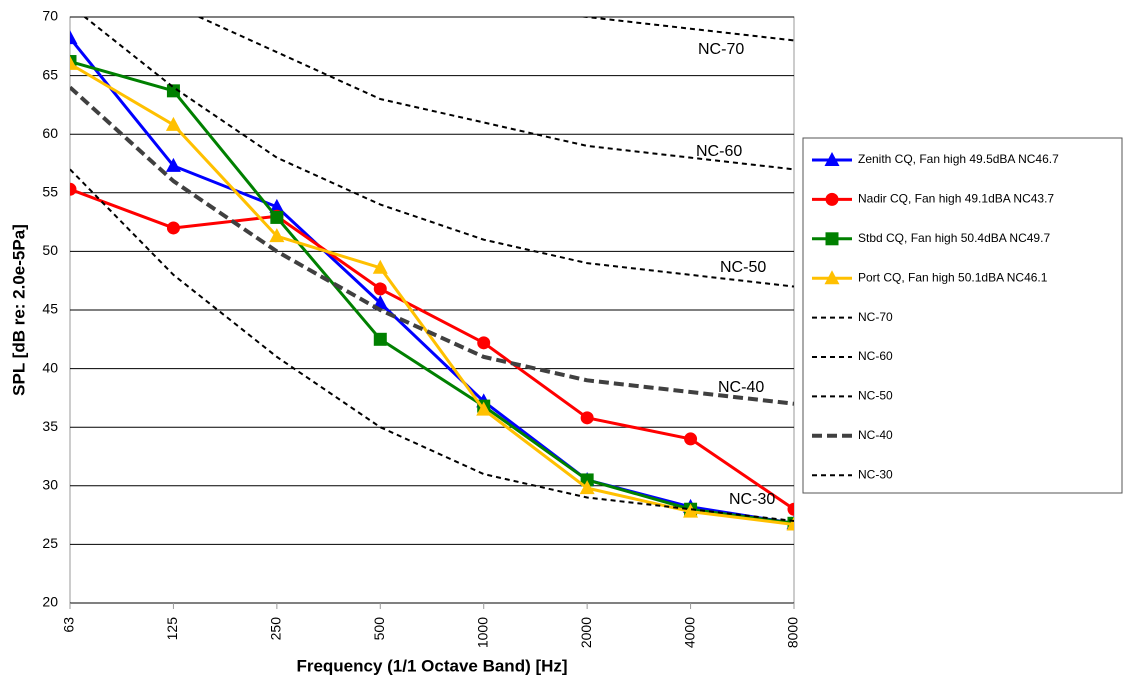 The height and width of the screenshot is (685, 1123). I want to click on legend-label: NC-60, so click(875, 356).